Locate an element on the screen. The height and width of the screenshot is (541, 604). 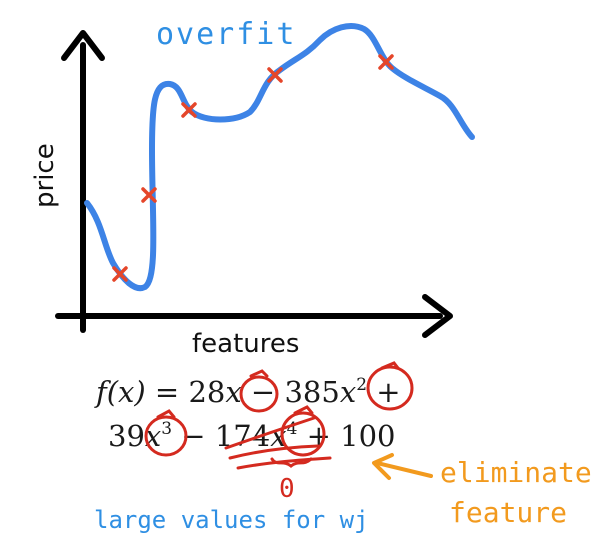
circle-term3-icon is located at coordinates (166, 433).